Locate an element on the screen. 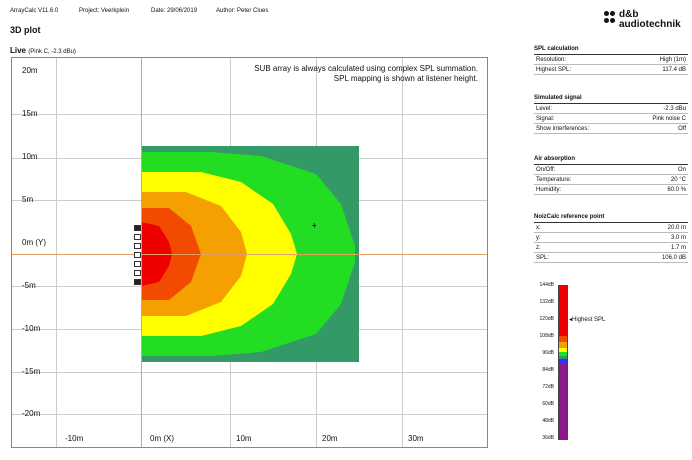 This screenshot has width=692, height=460. scale-label: 84dB is located at coordinates (548, 370).